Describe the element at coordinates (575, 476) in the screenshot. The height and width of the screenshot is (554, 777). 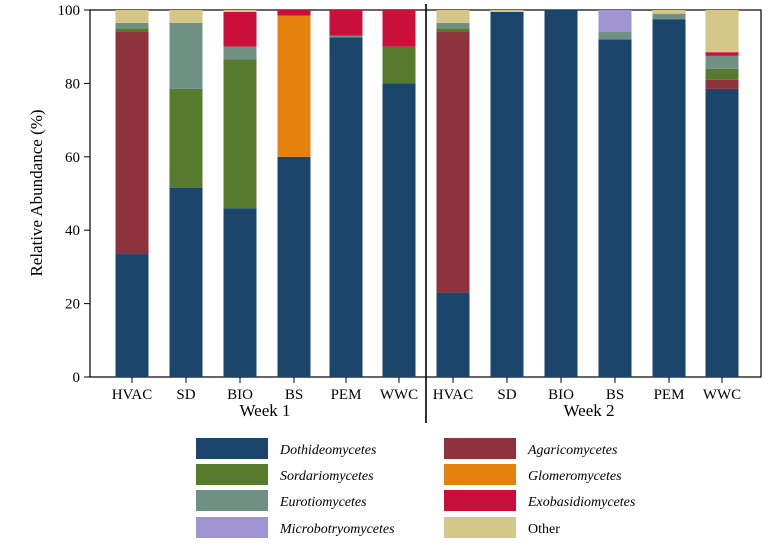
I see `legend-label-glomeromycetes: Glomeromycetes` at that location.